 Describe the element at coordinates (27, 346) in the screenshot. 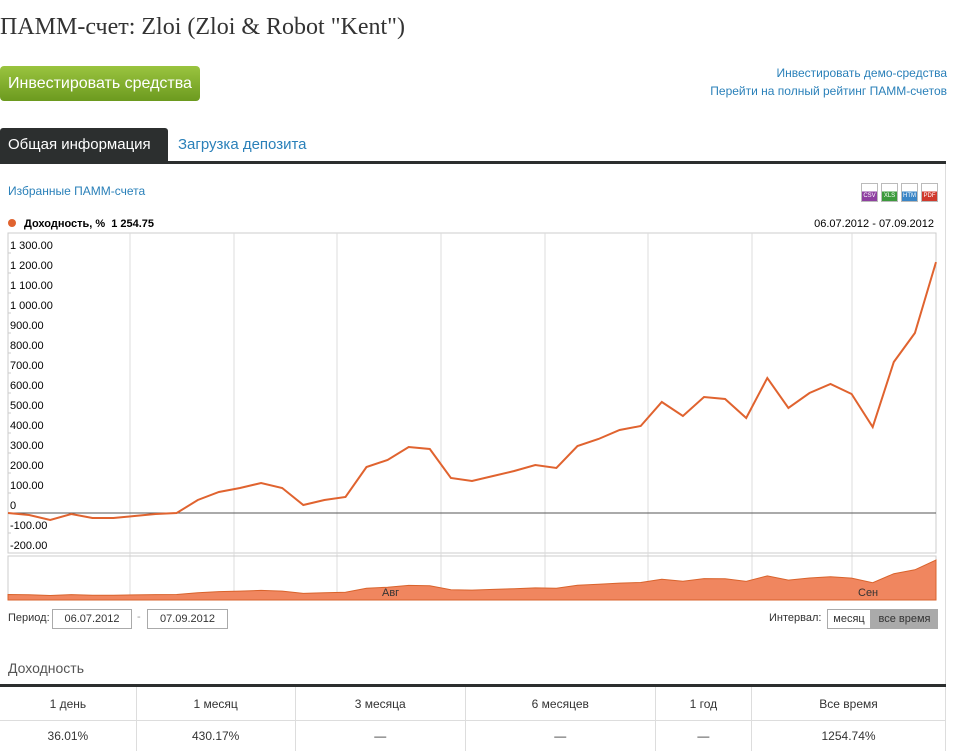

I see `y-tick-label: 800.00` at that location.